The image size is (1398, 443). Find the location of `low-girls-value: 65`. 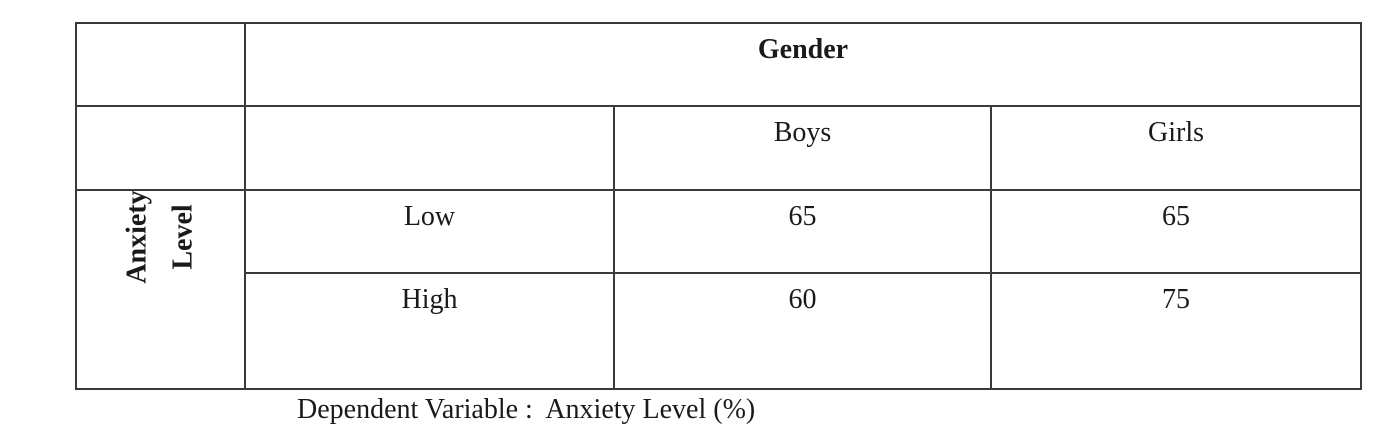

low-girls-value: 65 is located at coordinates (1176, 216).